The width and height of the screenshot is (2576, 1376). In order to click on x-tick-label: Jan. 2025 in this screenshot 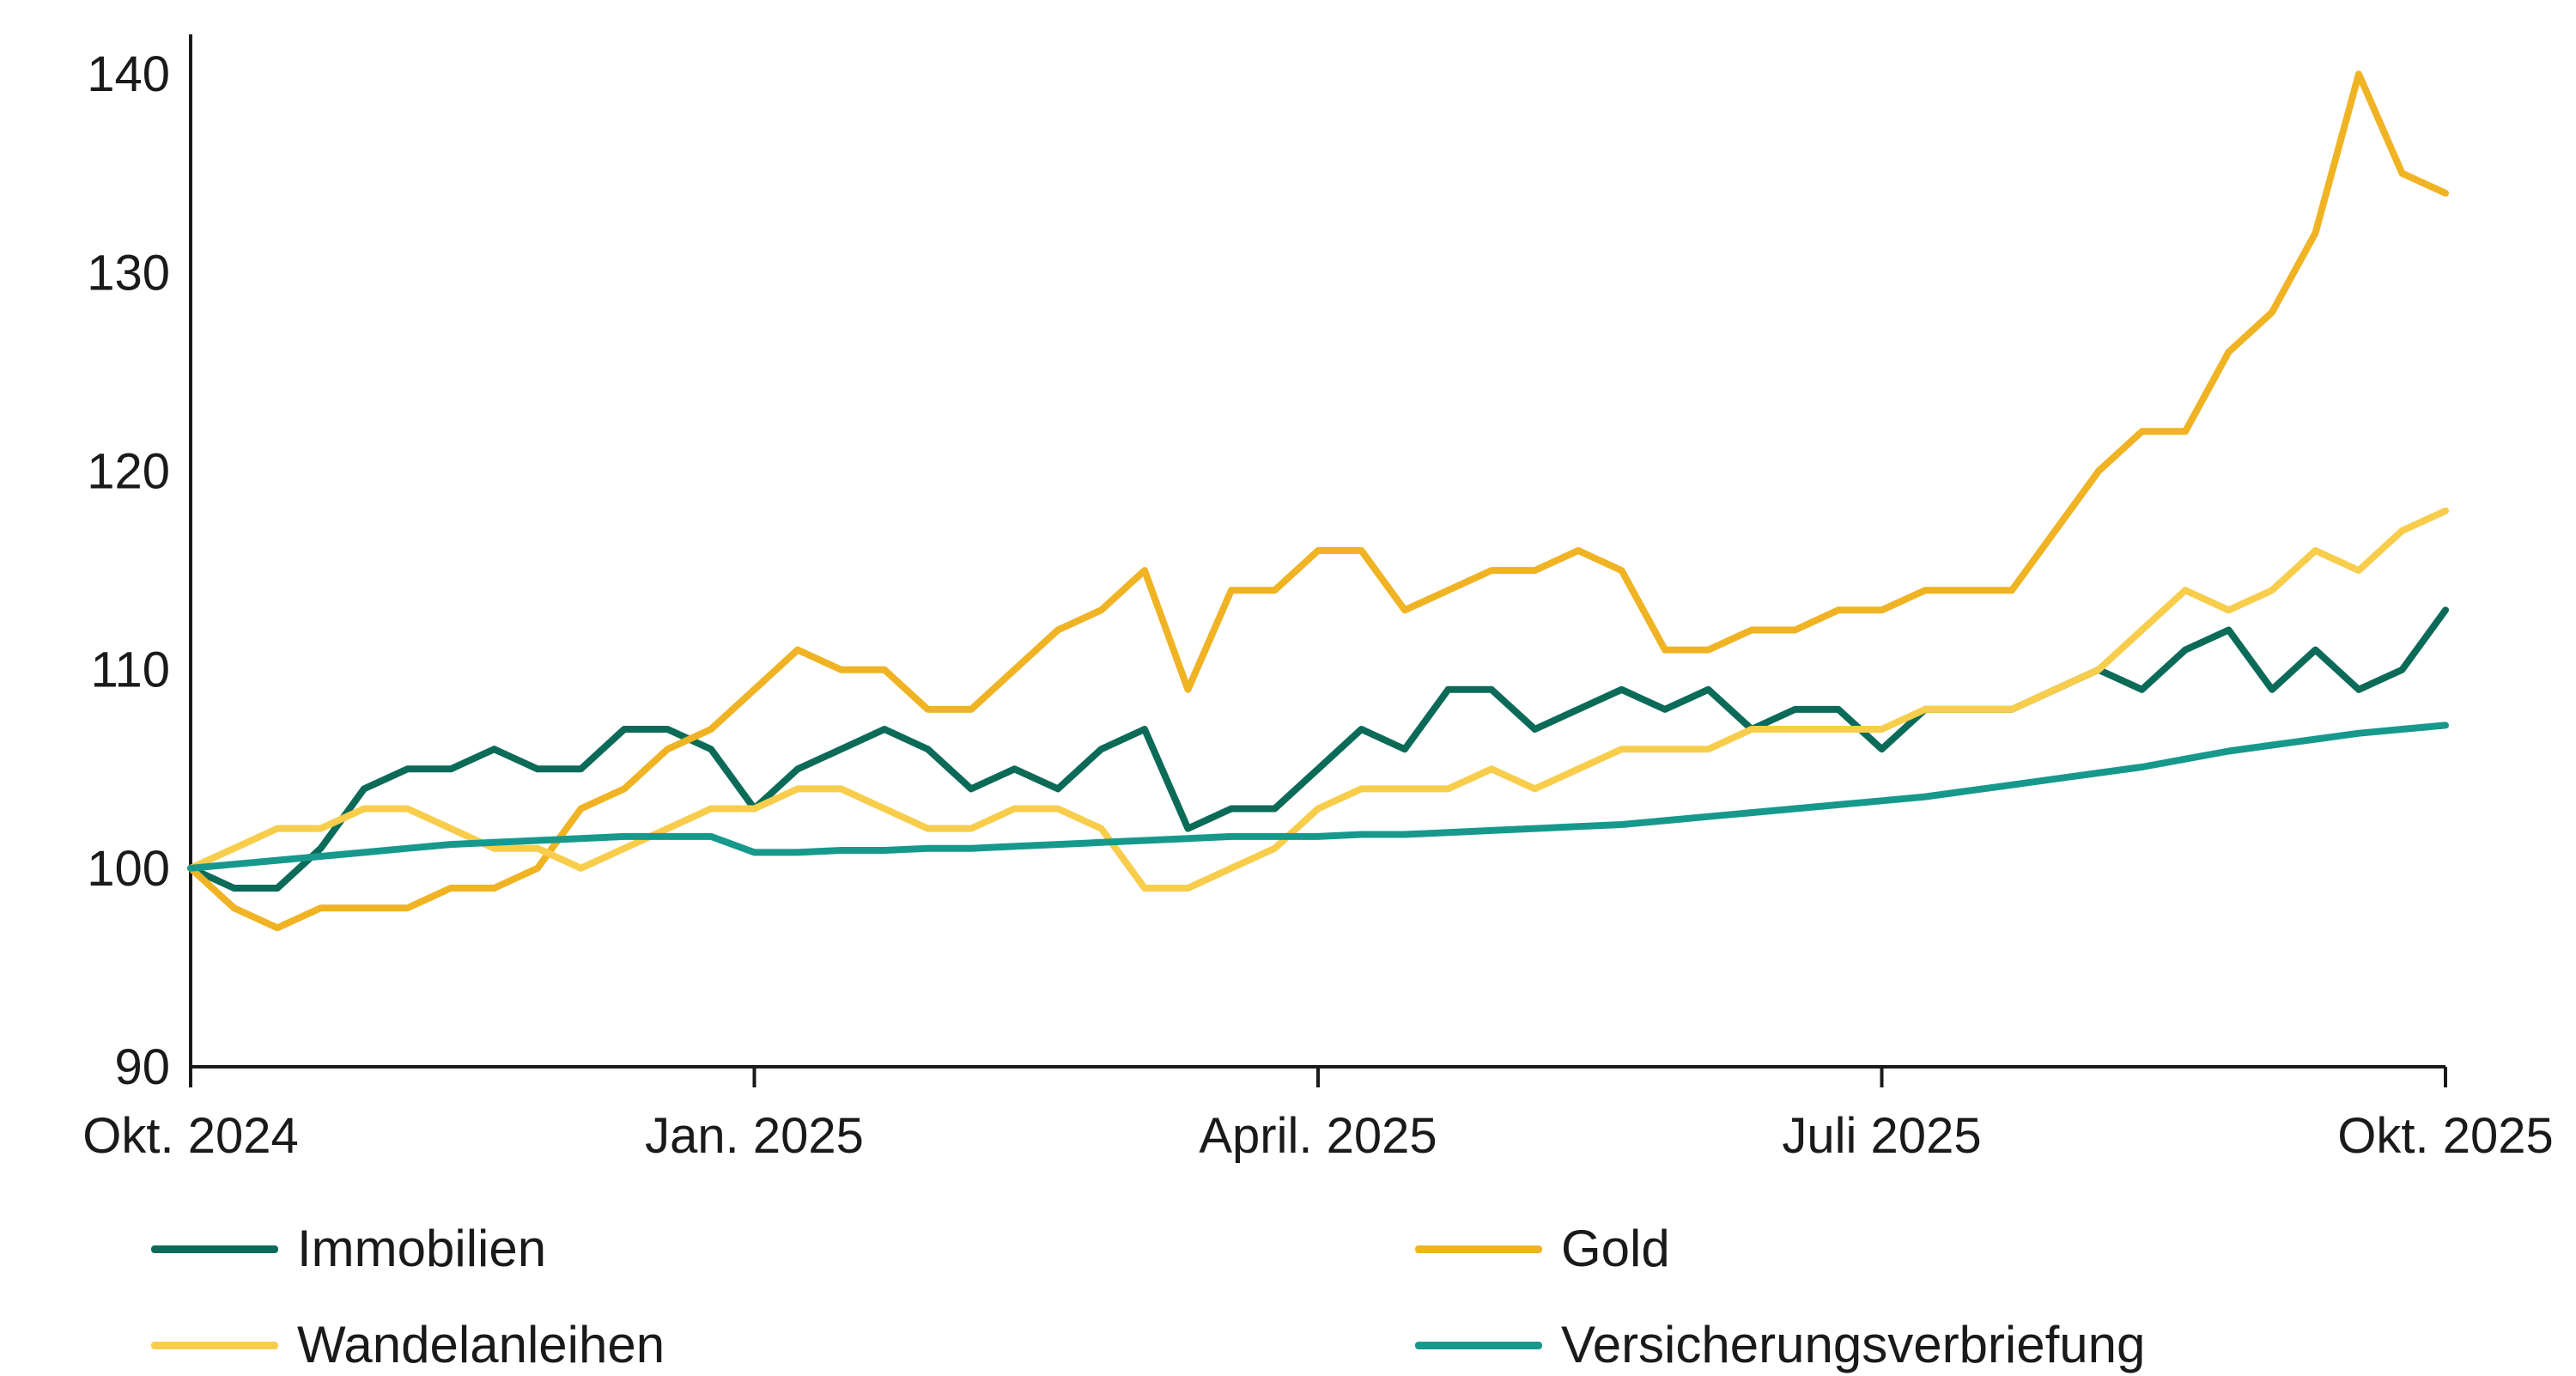, I will do `click(755, 1136)`.